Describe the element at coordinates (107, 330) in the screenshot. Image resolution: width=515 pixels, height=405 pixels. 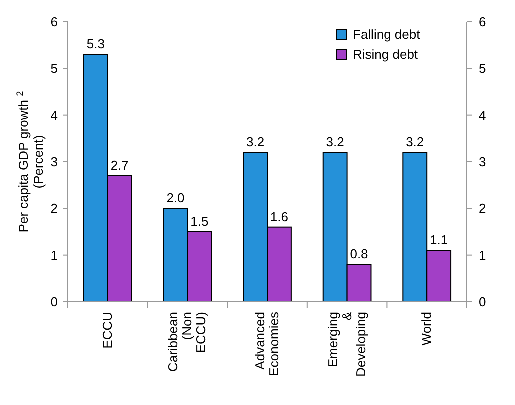
I see `x-tick-label: ECCU` at that location.